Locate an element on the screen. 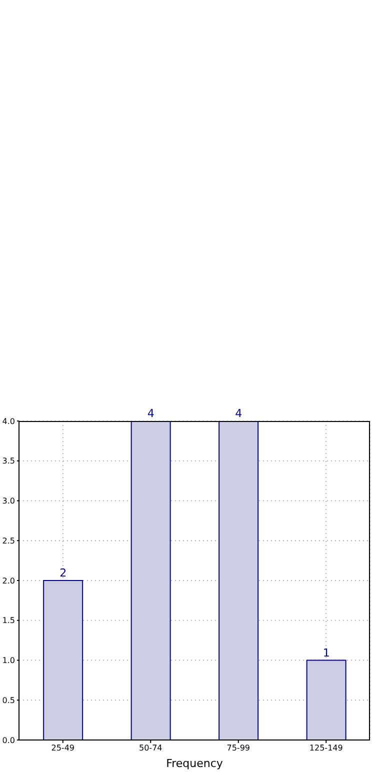 Image resolution: width=390 pixels, height=780 pixels. y-tick-label: 0.0 is located at coordinates (8, 740).